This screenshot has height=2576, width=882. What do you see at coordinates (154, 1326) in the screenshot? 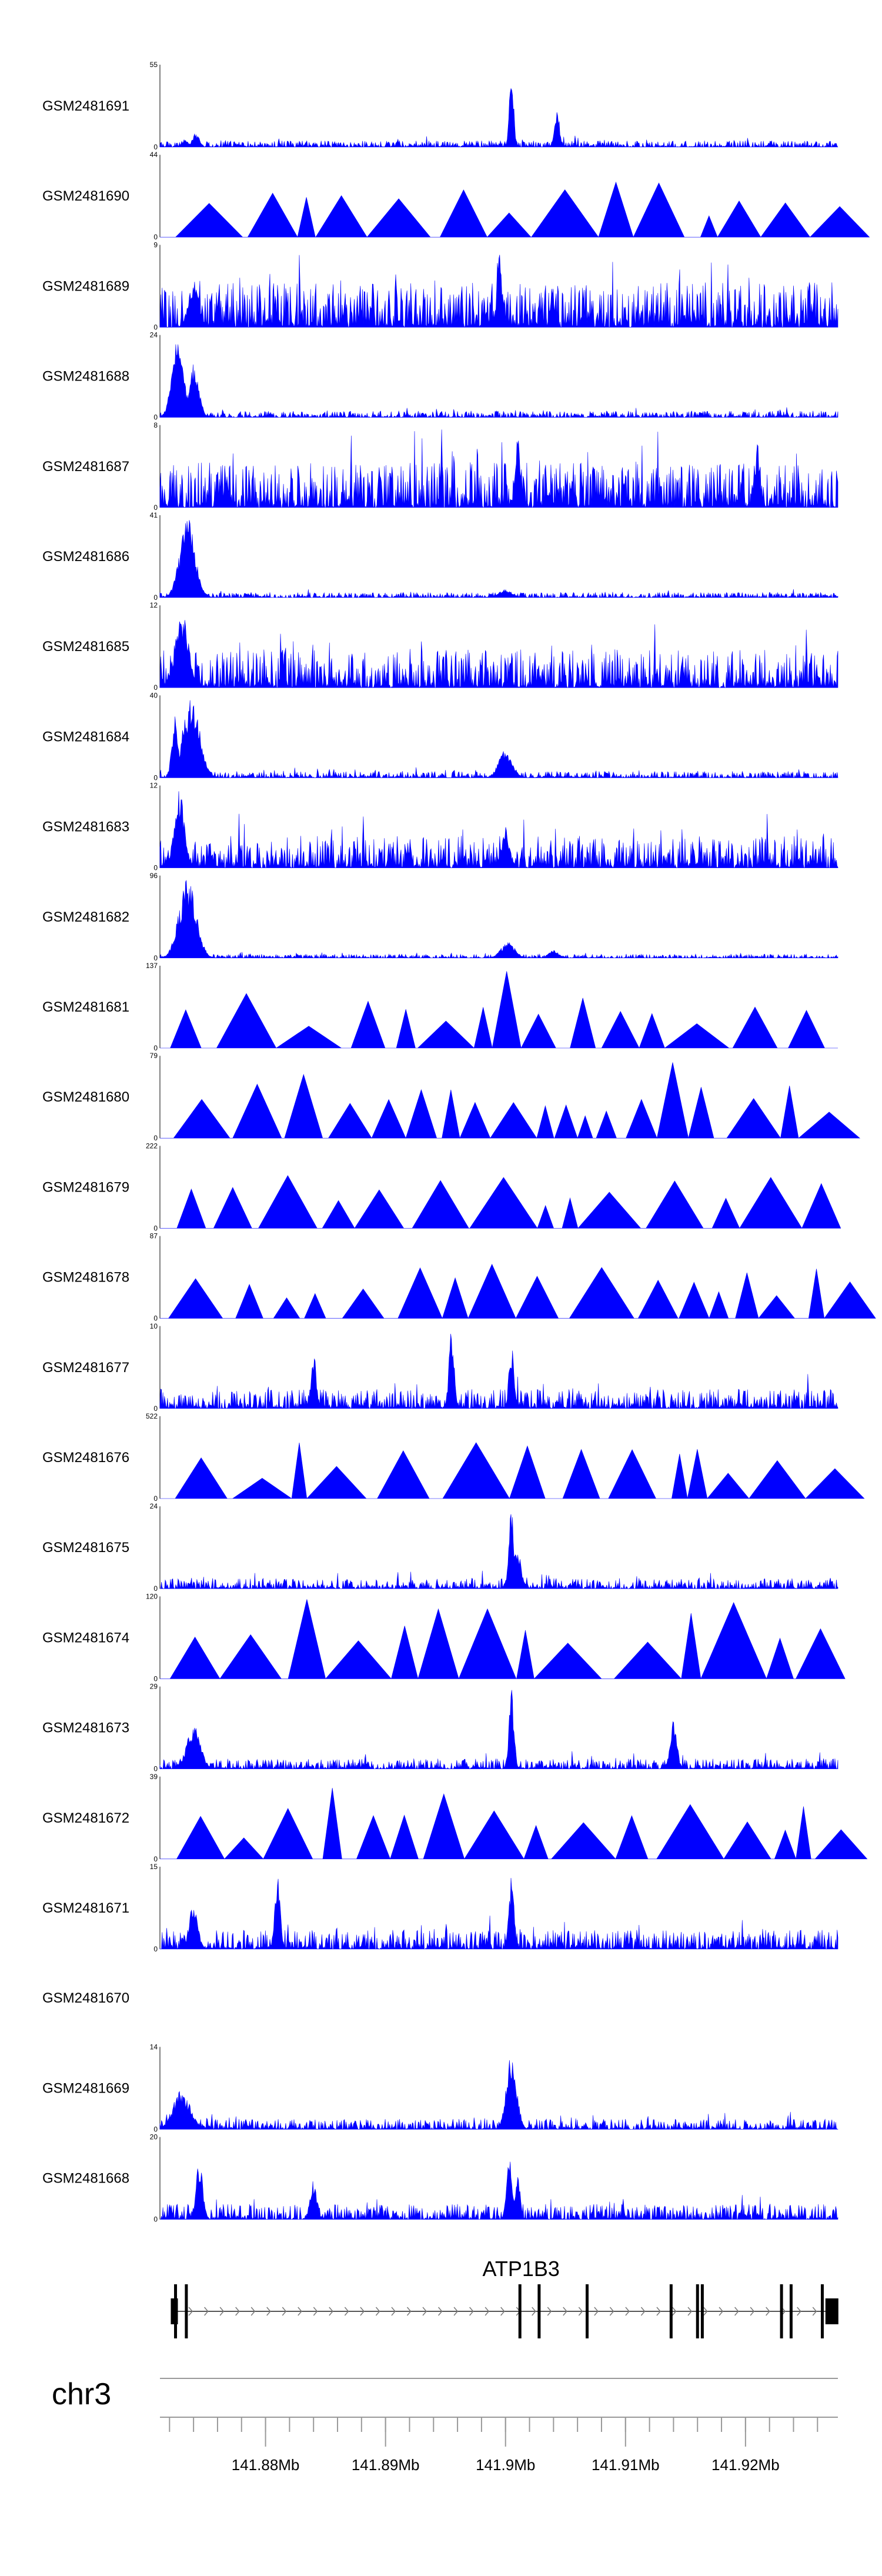
I see `y-max-label: 10` at bounding box center [154, 1326].